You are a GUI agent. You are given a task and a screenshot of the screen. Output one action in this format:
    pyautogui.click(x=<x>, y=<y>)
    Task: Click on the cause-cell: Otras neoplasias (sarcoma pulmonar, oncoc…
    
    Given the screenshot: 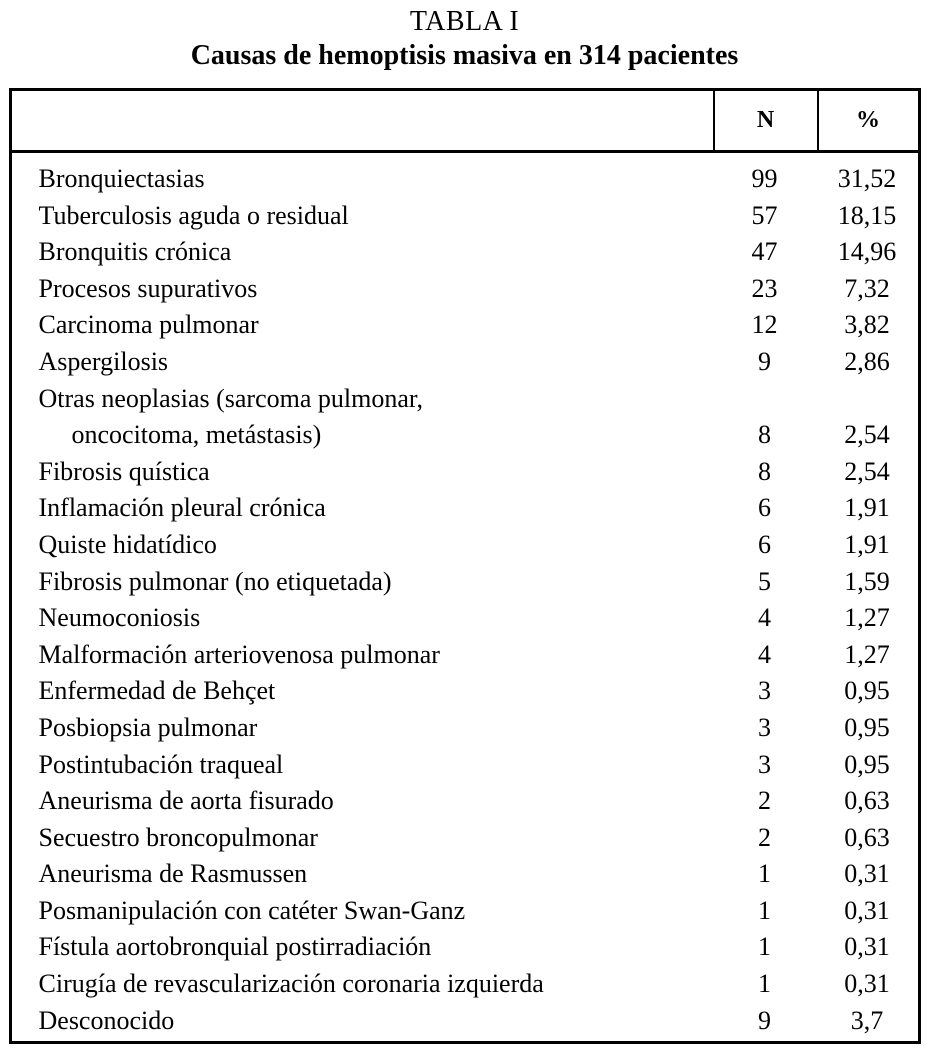 What is the action you would take?
    pyautogui.click(x=362, y=417)
    